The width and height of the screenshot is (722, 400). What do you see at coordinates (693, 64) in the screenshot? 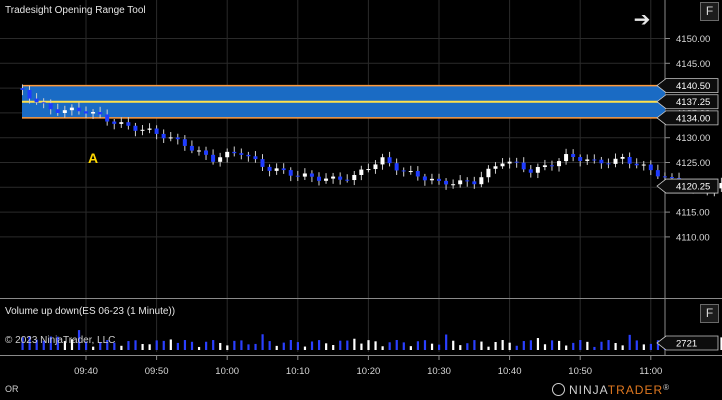
I see `price-tick-label: 4145.00` at bounding box center [693, 64].